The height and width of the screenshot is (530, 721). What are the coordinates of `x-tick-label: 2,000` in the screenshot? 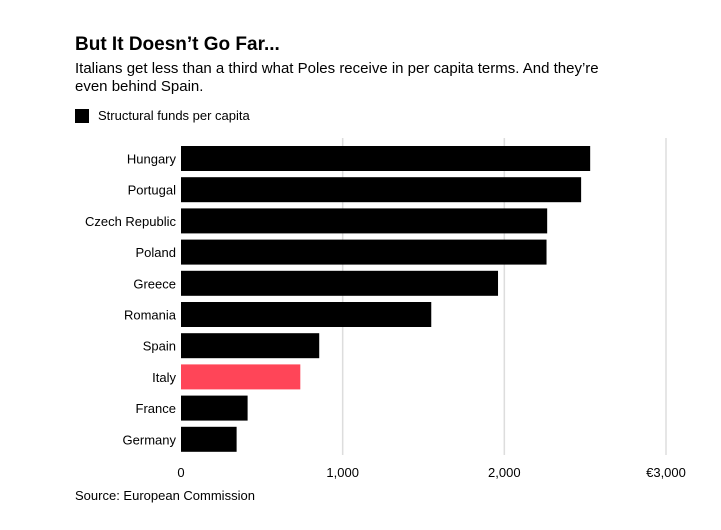 It's located at (504, 472).